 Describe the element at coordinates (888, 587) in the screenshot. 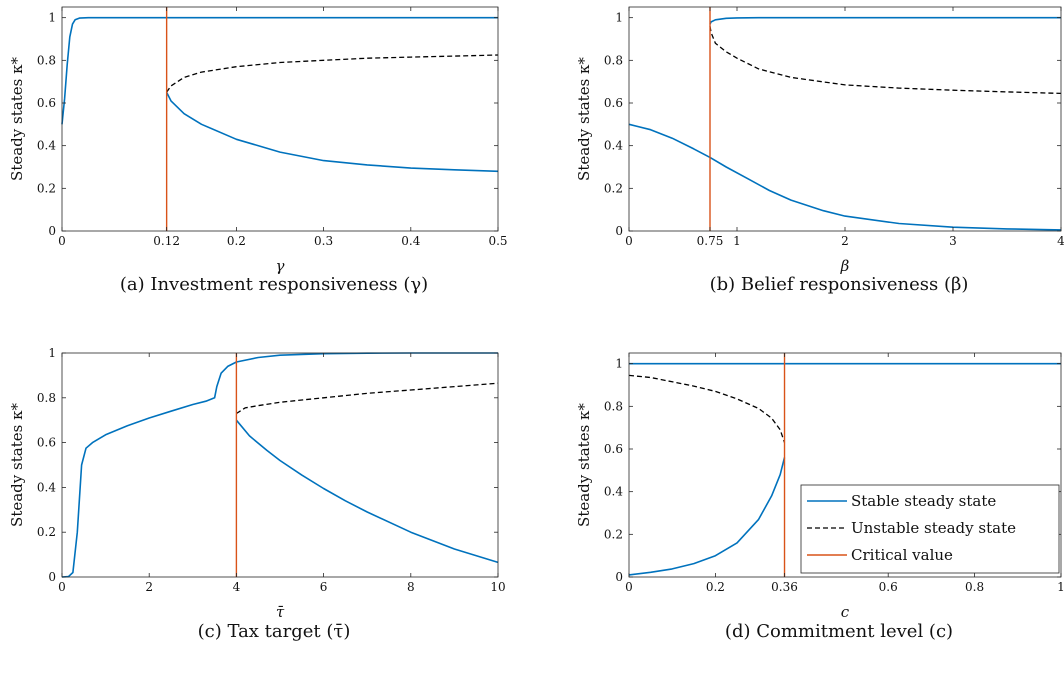

I see `x-tick-label: 0.6` at that location.